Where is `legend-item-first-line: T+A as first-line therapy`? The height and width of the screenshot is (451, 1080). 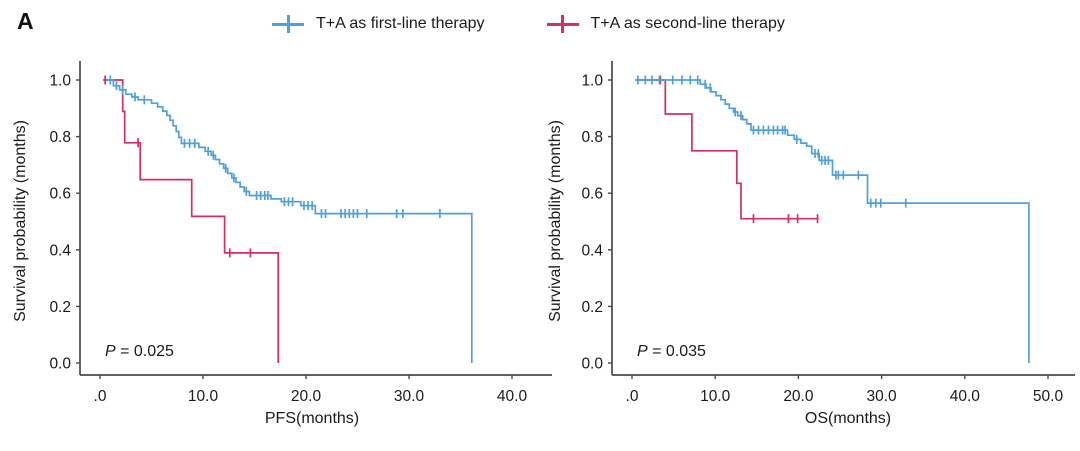
legend-item-first-line: T+A as first-line therapy is located at coordinates (378, 24).